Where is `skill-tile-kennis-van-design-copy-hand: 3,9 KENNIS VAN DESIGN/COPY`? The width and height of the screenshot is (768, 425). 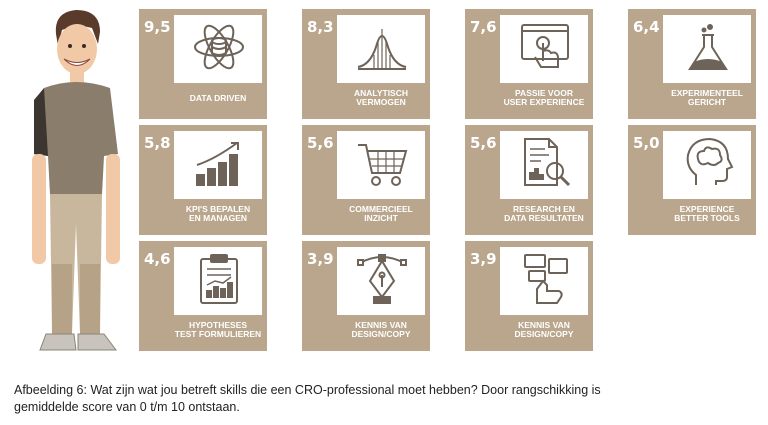
skill-tile-kennis-van-design-copy-hand: 3,9 KENNIS VAN DESIGN/COPY is located at coordinates (529, 296).